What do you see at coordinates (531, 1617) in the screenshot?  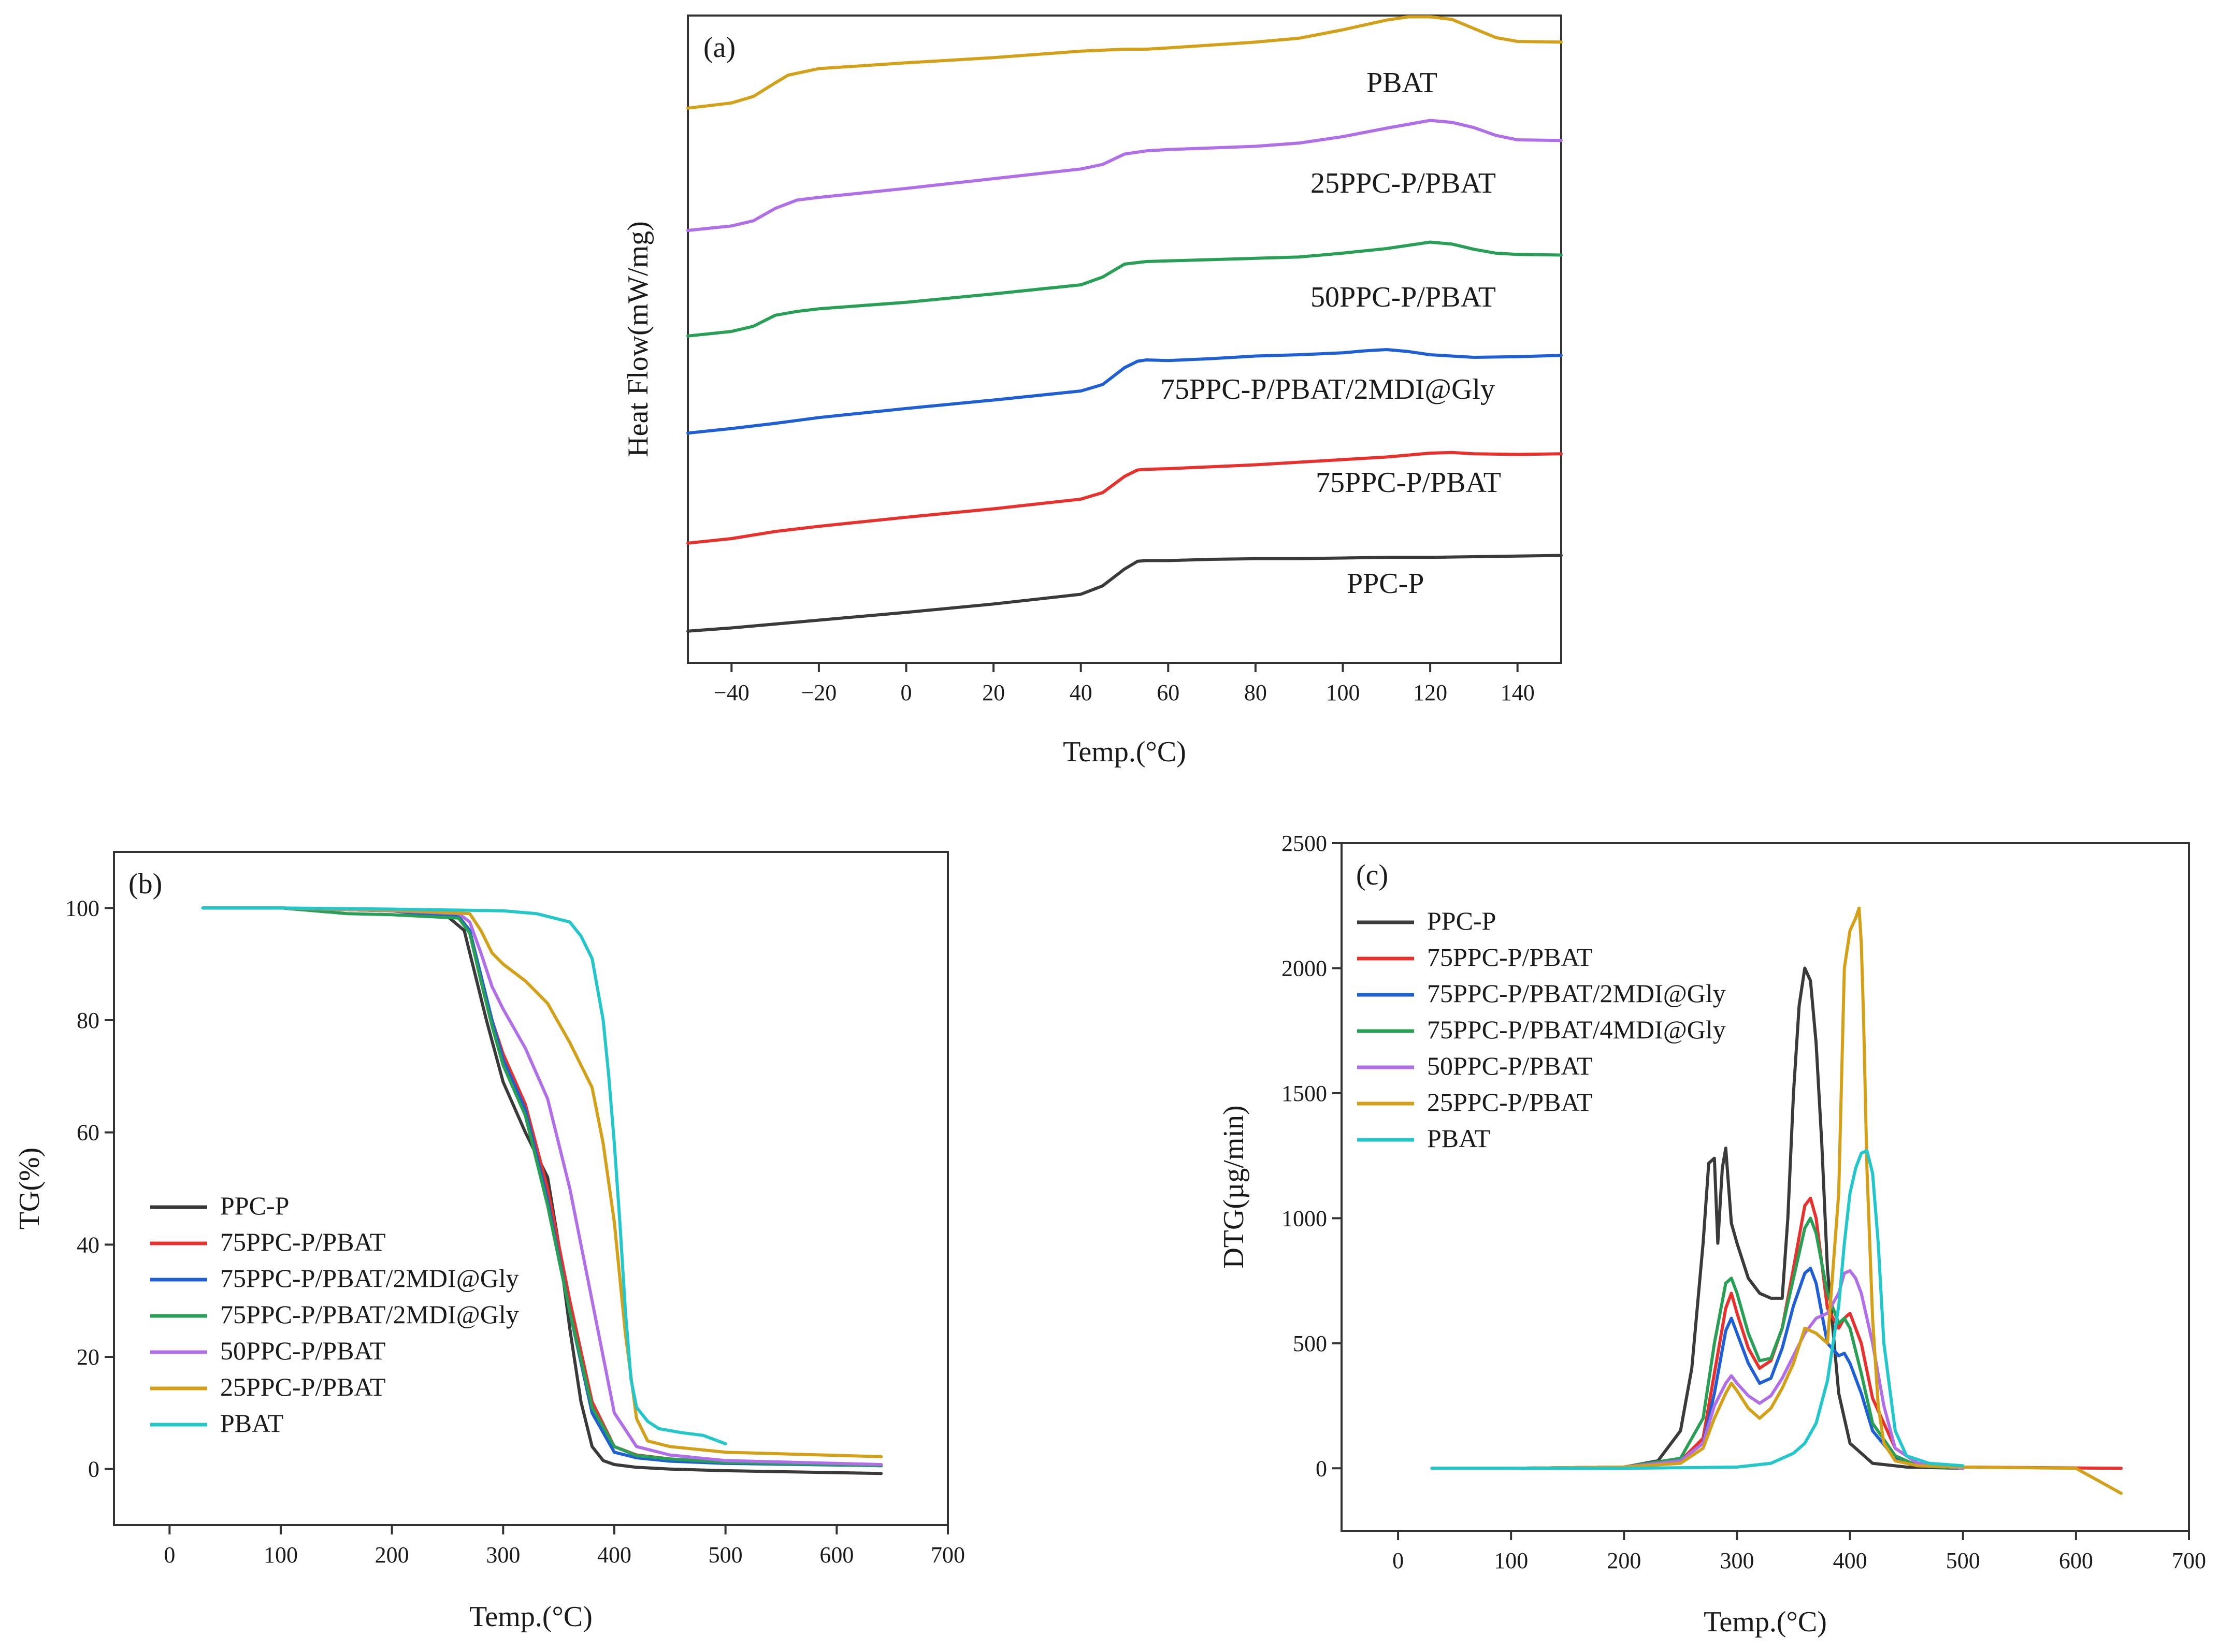 I see `panel-b-x-axis-title: Temp.(°C)` at bounding box center [531, 1617].